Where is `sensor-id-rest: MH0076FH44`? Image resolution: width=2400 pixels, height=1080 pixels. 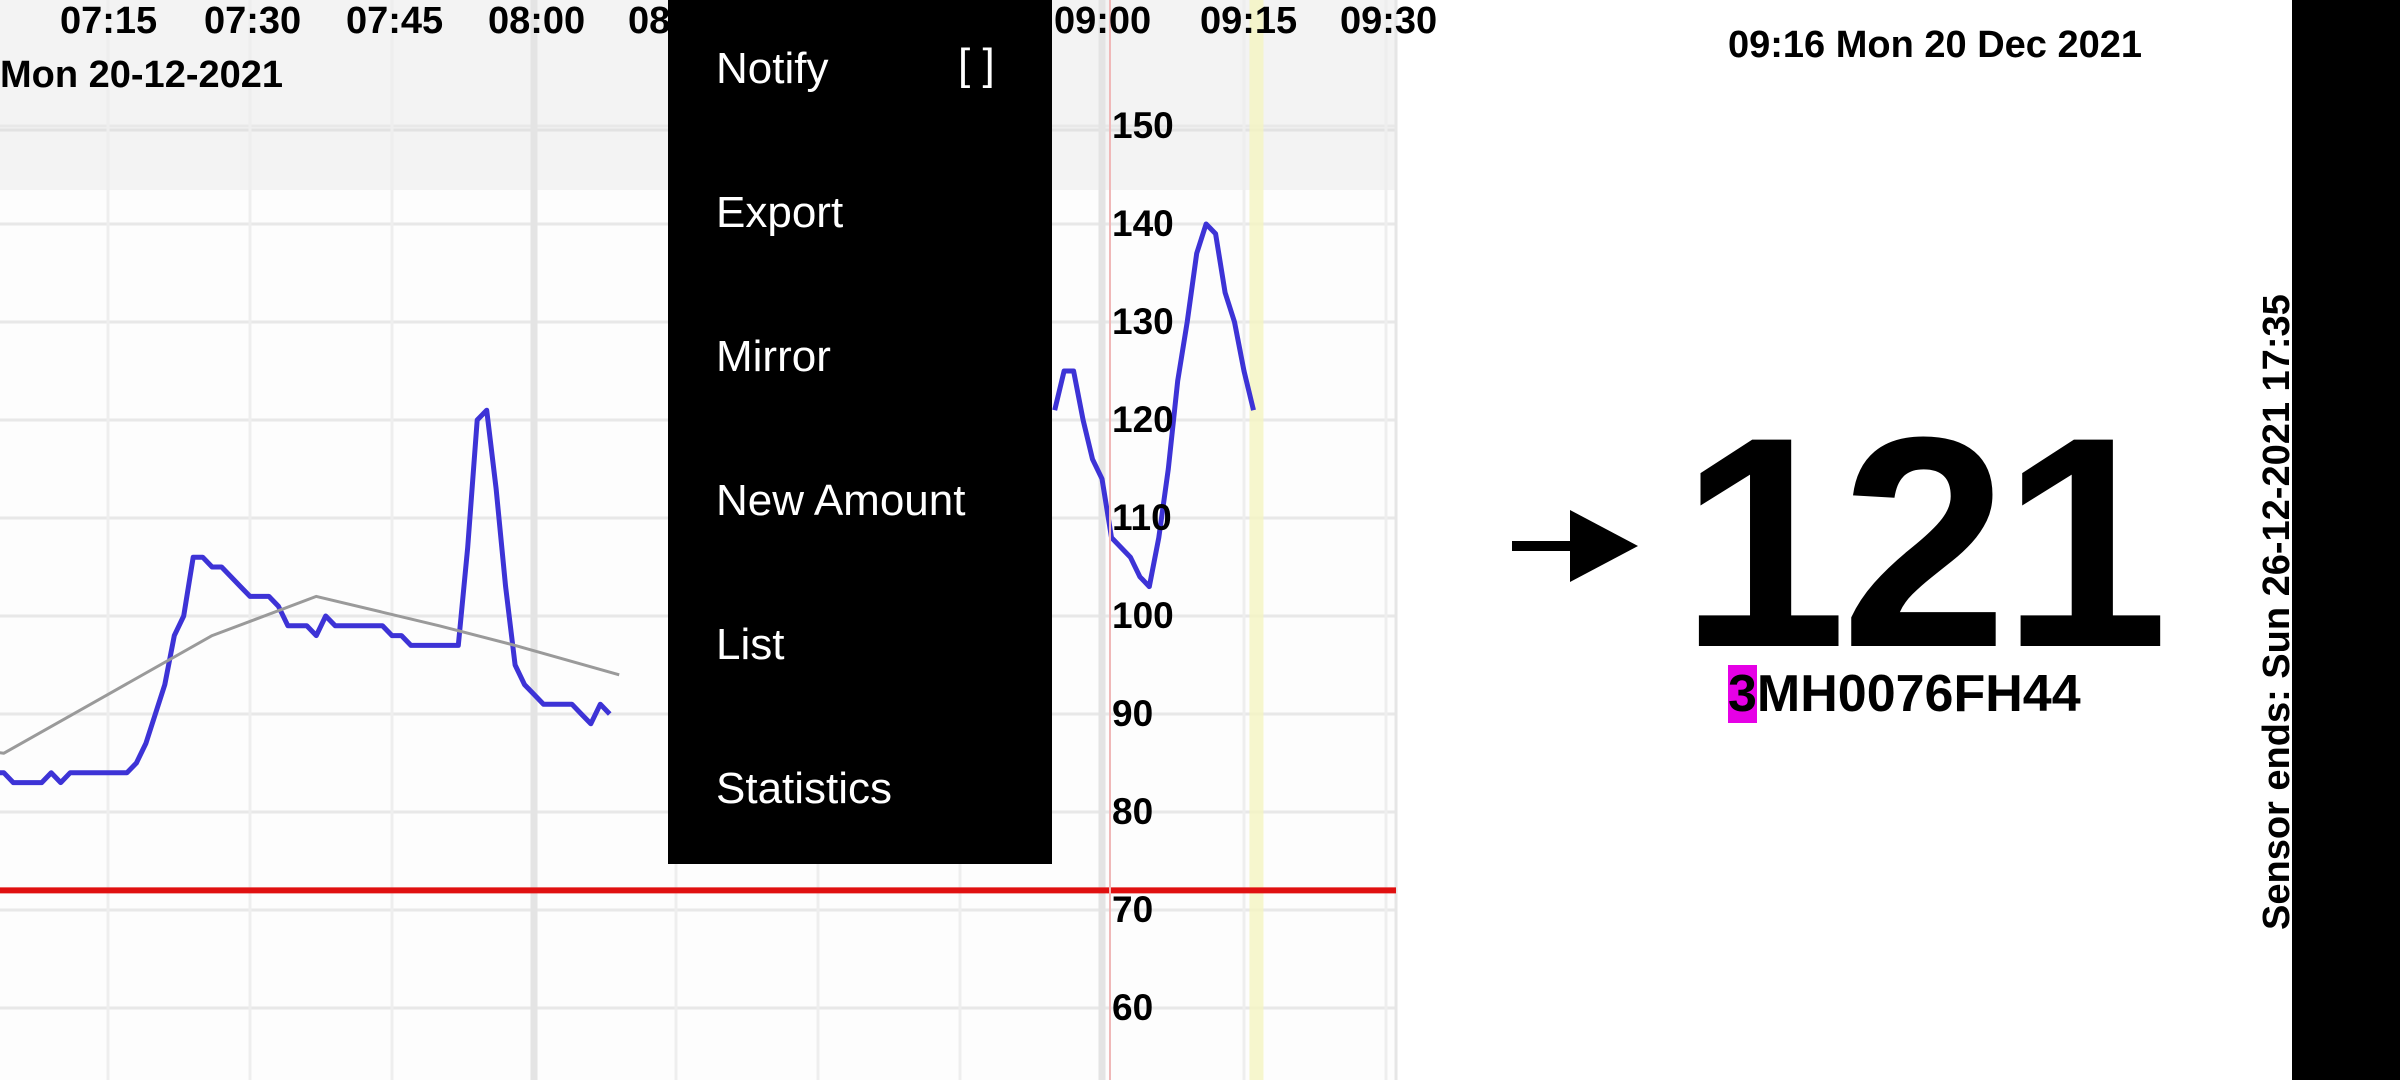
sensor-id-rest: MH0076FH44 is located at coordinates (1918, 694).